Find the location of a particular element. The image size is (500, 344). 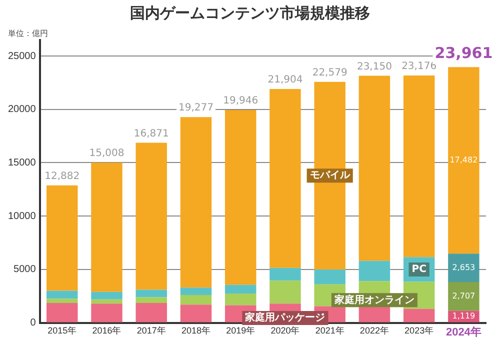

total-label: 19,277 is located at coordinates (196, 108).